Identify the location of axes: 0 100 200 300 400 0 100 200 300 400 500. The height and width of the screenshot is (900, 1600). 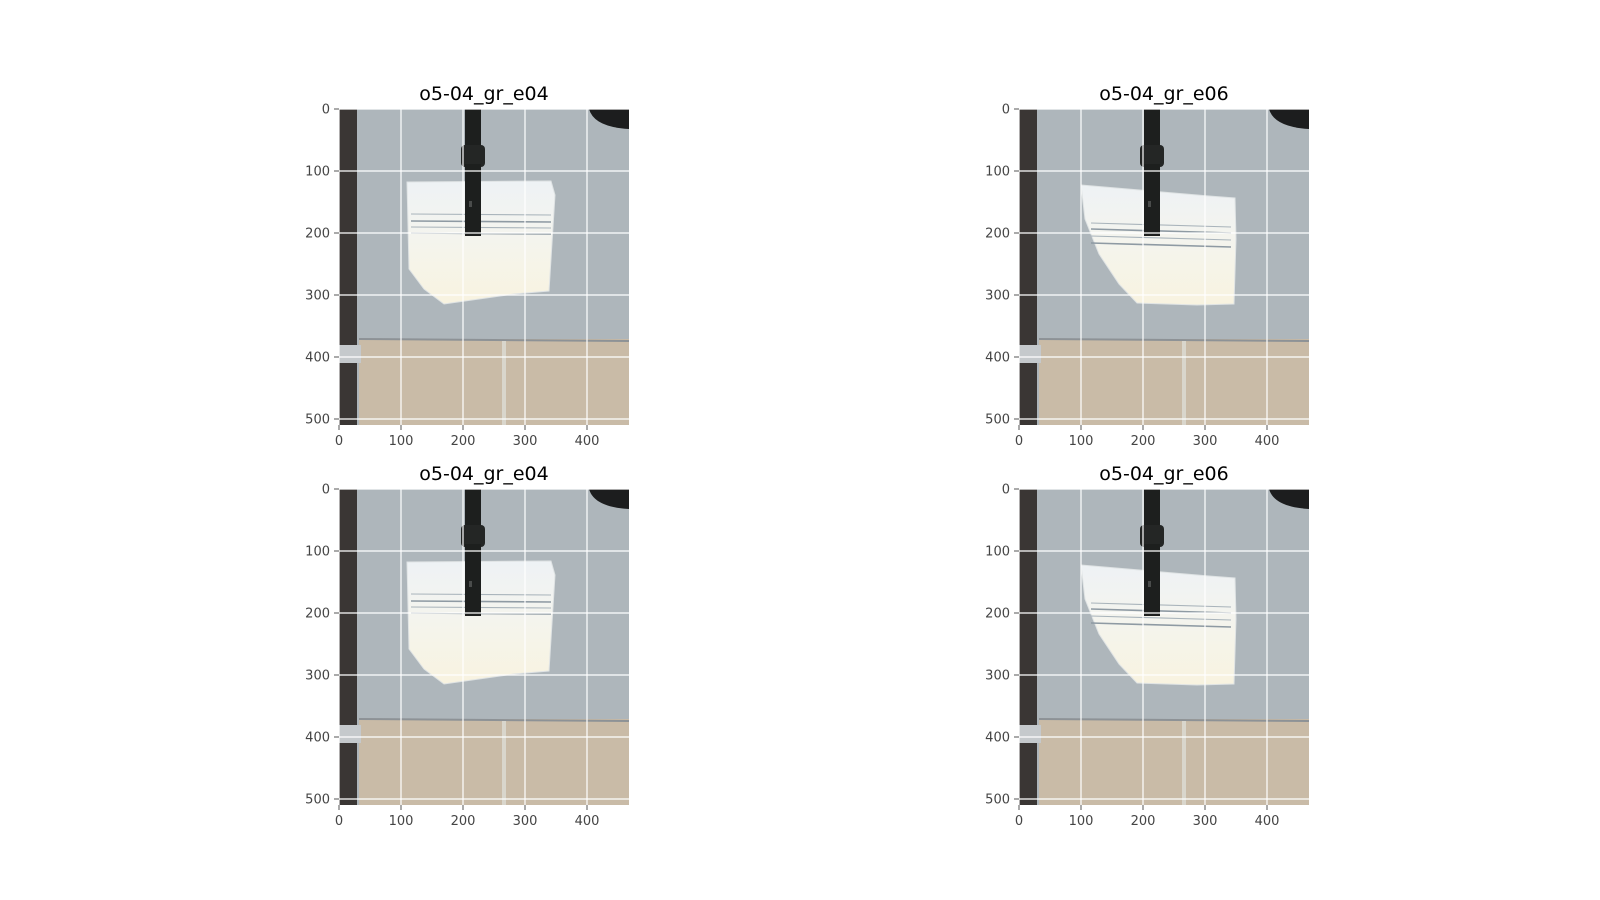
(1147, 276).